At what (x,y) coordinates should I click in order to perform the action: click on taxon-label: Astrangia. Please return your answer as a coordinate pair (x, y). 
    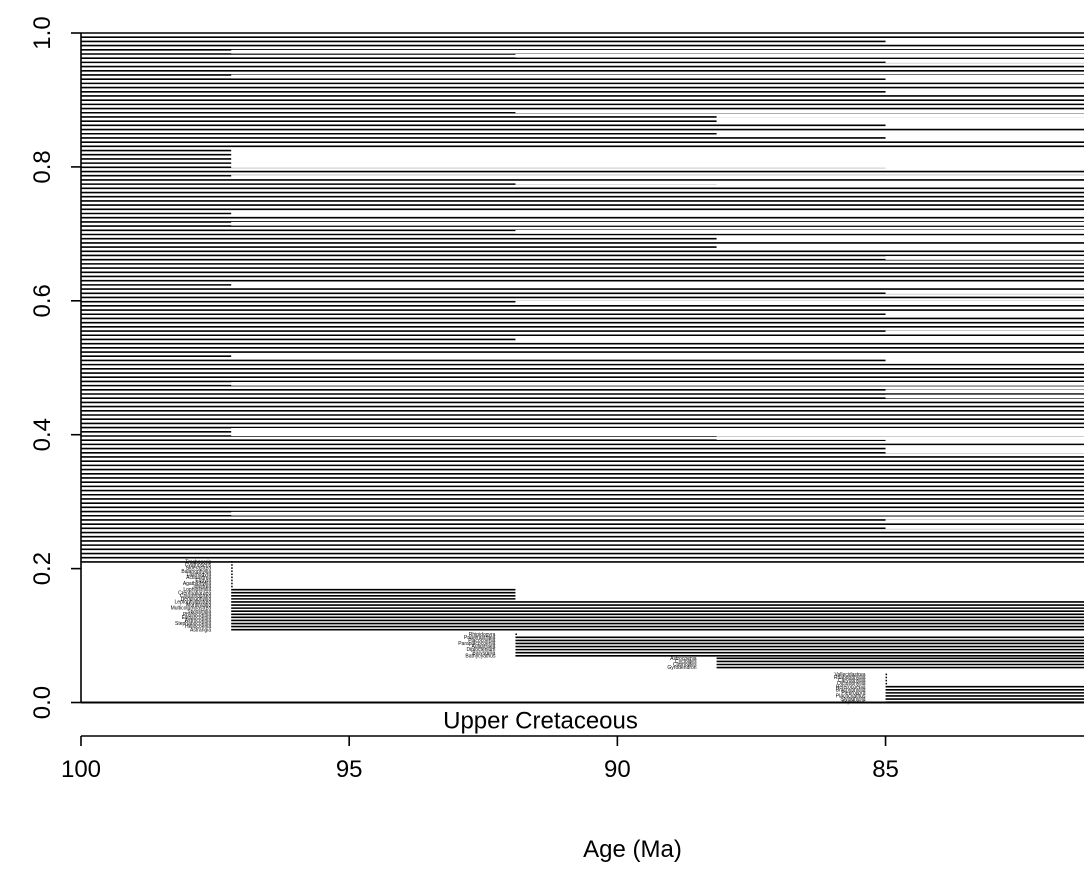
    Looking at the image, I should click on (200, 630).